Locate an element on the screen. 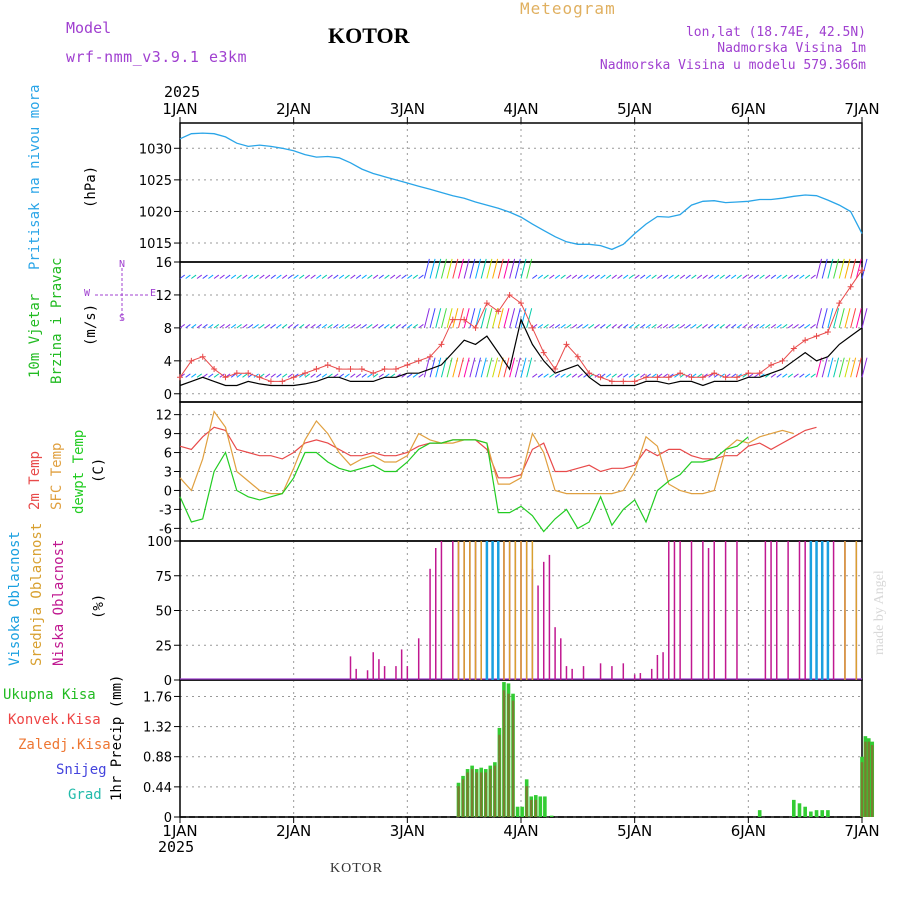 The image size is (900, 900). model-name: wrf-nmm_v3.9.1 e3km is located at coordinates (157, 57).